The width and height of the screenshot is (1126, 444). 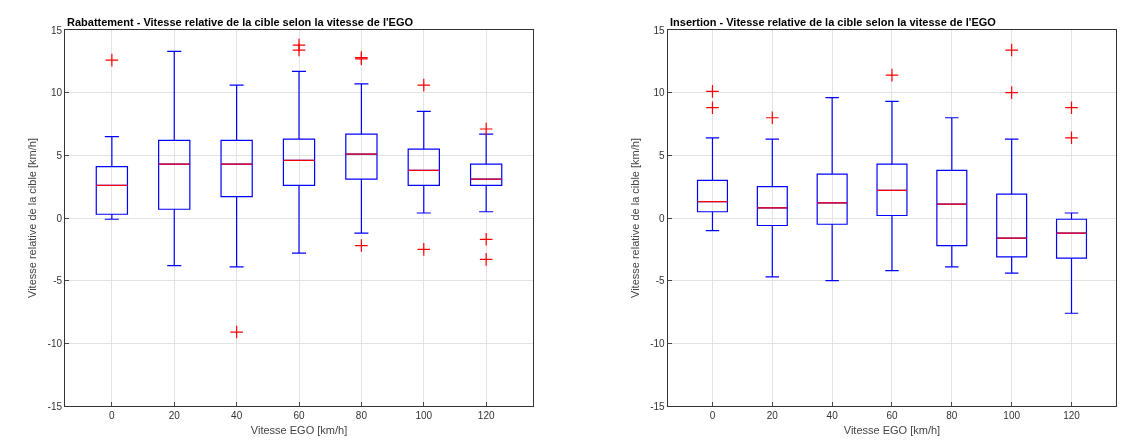 I want to click on chart-title: Insertion - Vitesse relative de la cible selon la vitesse de l'EGO, so click(x=833, y=22).